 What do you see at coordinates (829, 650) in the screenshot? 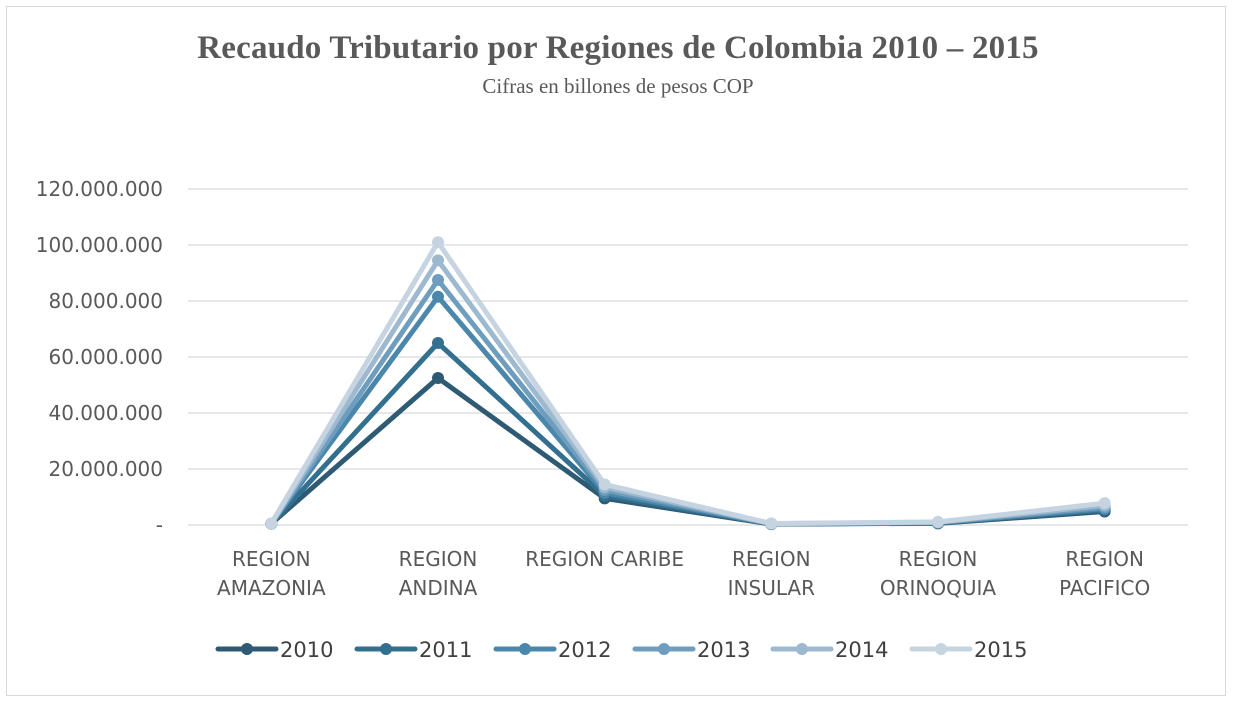
I see `legend-item: 2014` at bounding box center [829, 650].